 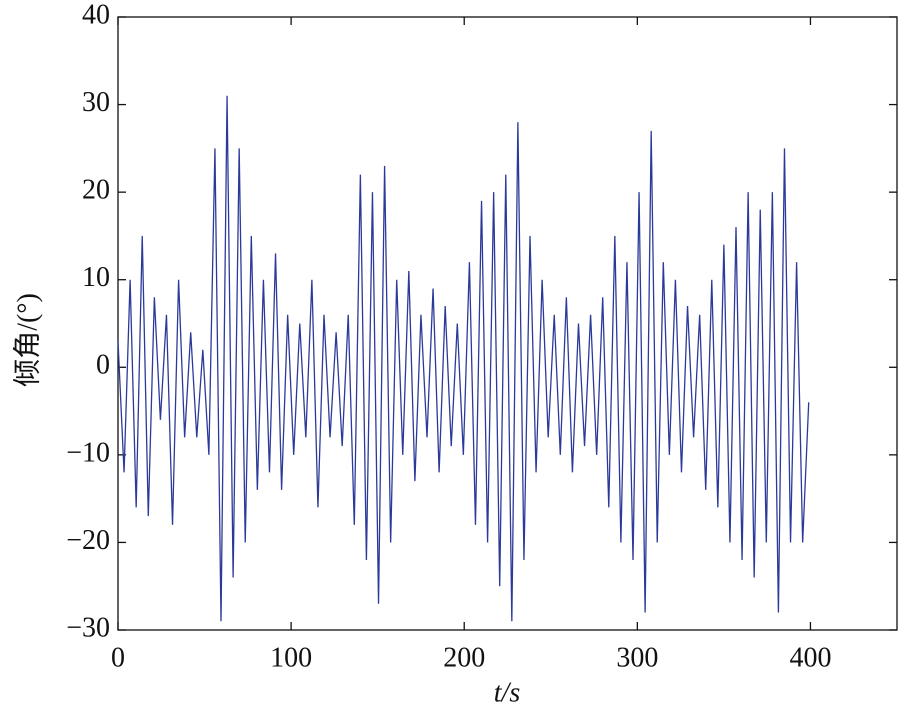 I want to click on y-tick-label: 0, so click(x=103, y=365).